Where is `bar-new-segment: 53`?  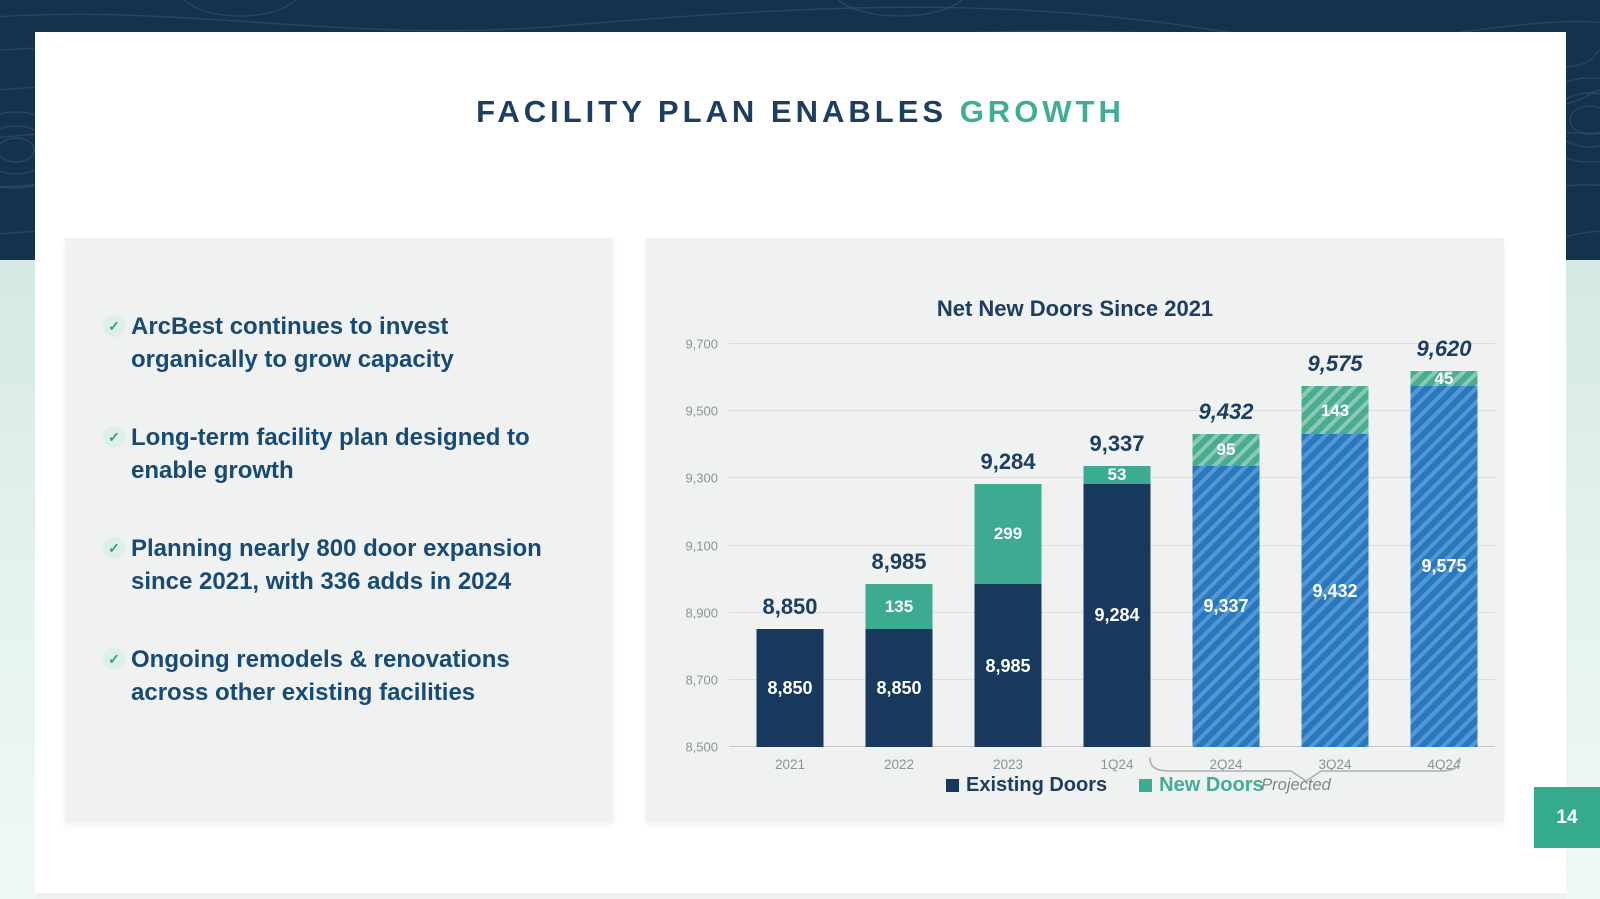 bar-new-segment: 53 is located at coordinates (1117, 475).